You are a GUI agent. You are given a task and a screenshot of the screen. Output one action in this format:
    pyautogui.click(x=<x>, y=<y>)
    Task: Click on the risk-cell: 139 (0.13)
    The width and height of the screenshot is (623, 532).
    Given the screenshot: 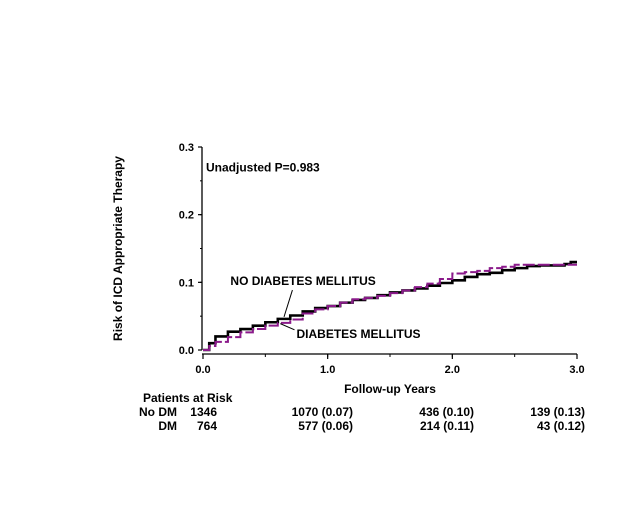 What is the action you would take?
    pyautogui.click(x=557, y=412)
    